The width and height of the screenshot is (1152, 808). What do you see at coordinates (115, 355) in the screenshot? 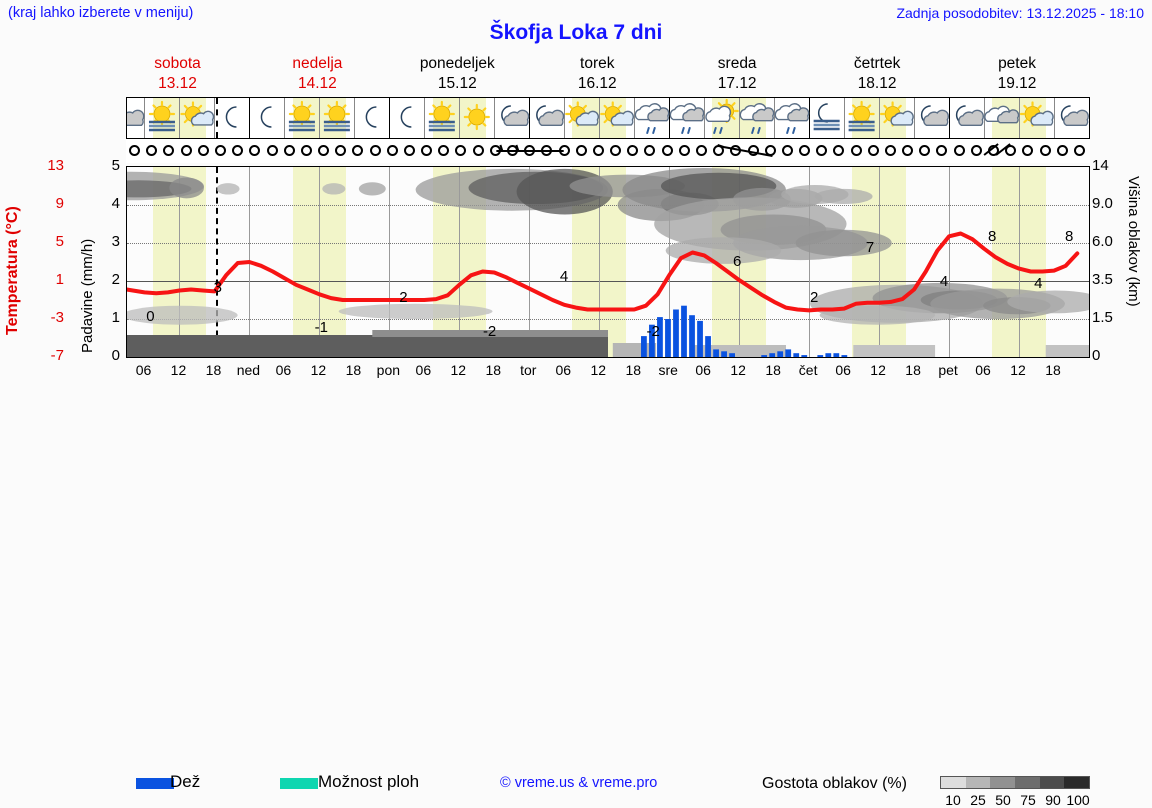
I see `precipitation-tick: 0` at bounding box center [115, 355].